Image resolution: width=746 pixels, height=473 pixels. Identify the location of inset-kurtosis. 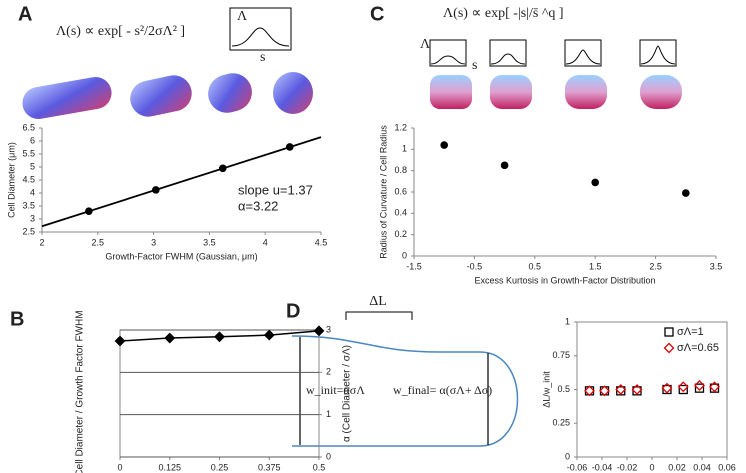
(553, 53).